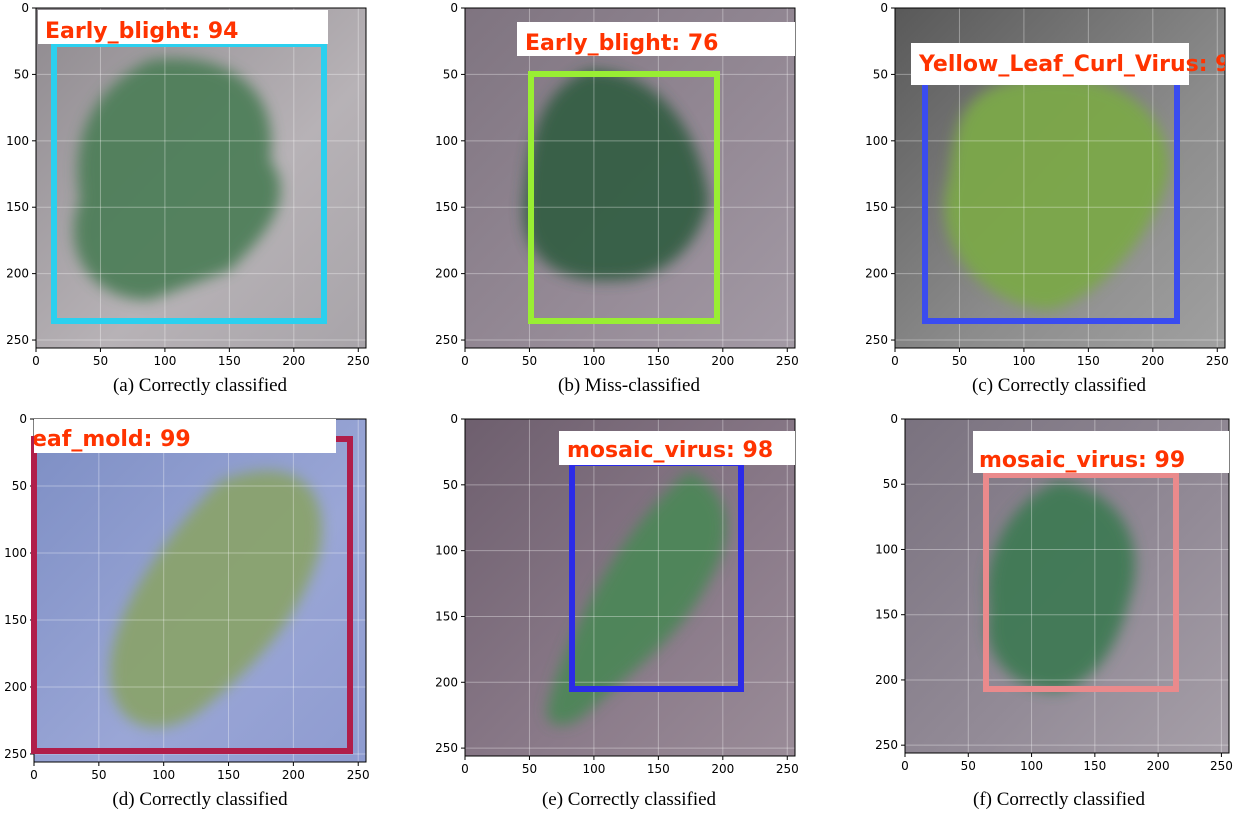  Describe the element at coordinates (629, 385) in the screenshot. I see `caption-b: (b) Miss-classified` at that location.